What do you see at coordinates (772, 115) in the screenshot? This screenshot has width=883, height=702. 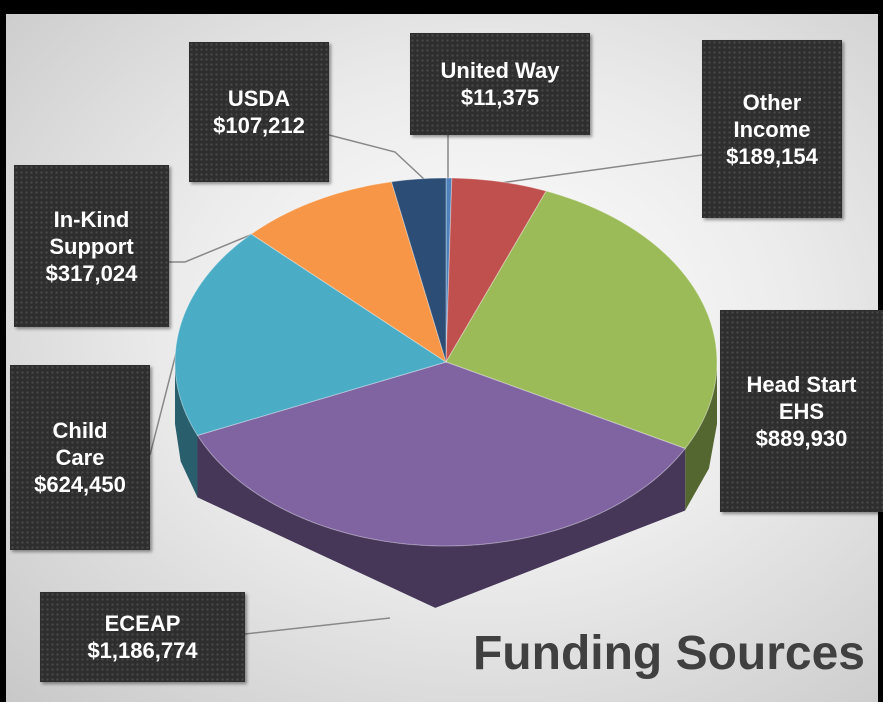 I see `label-category: Other Income` at bounding box center [772, 115].